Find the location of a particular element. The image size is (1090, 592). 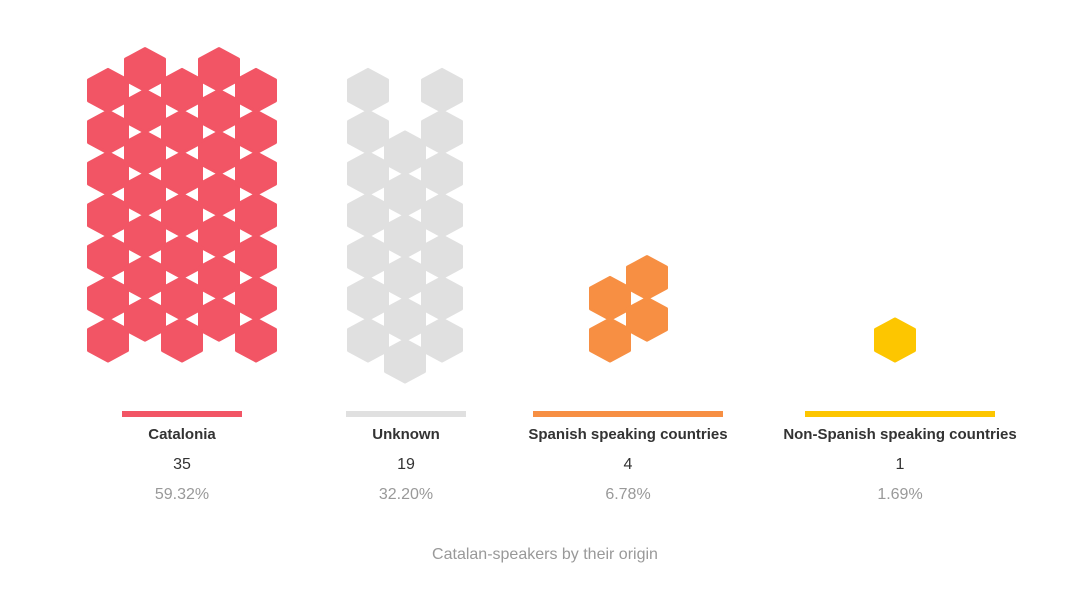

legend-non-spanish-speaking: Non-Spanish speaking countries 1 1.69% is located at coordinates (900, 457).